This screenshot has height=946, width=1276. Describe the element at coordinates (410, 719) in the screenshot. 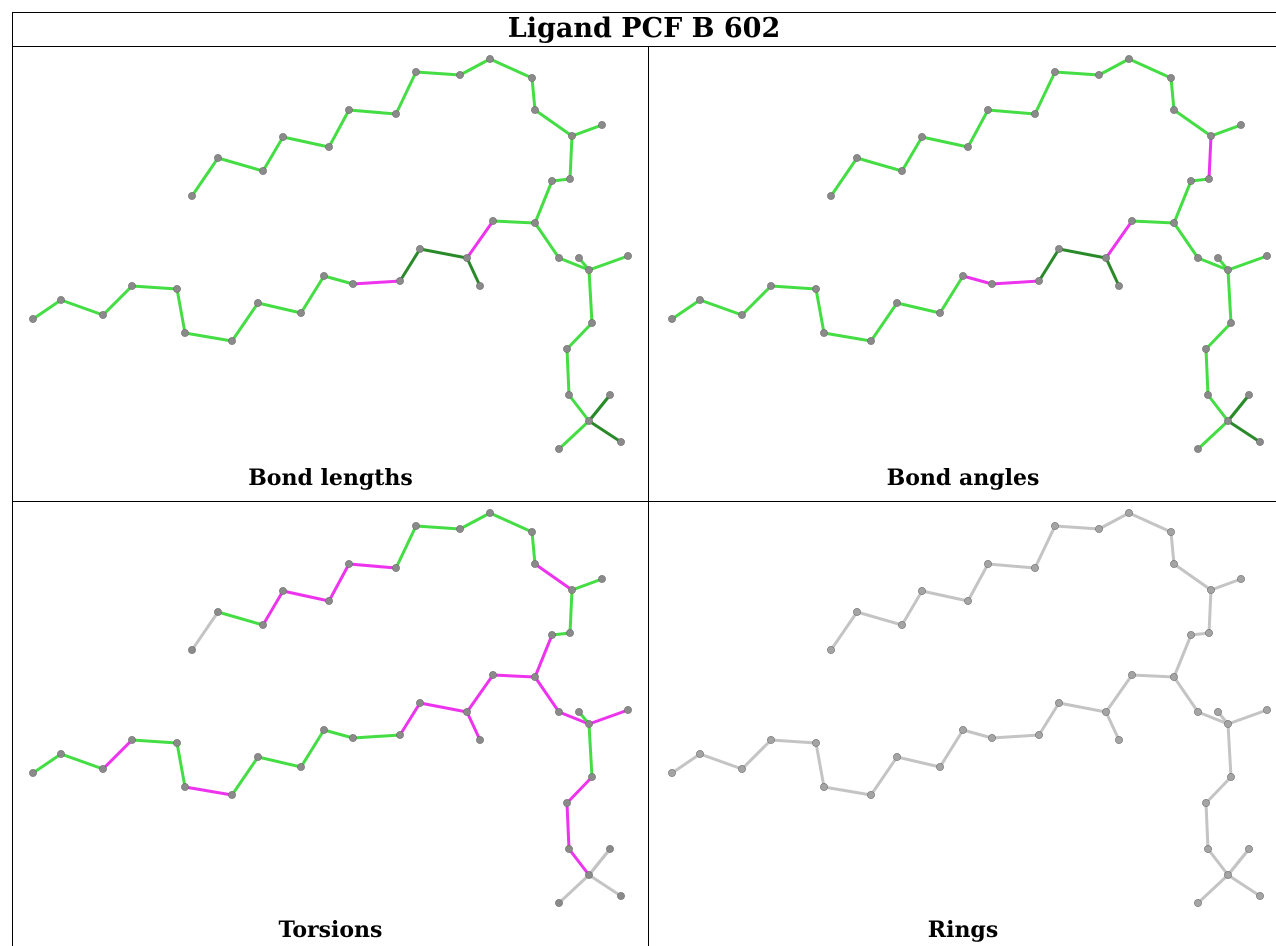

I see `bond-f0` at that location.